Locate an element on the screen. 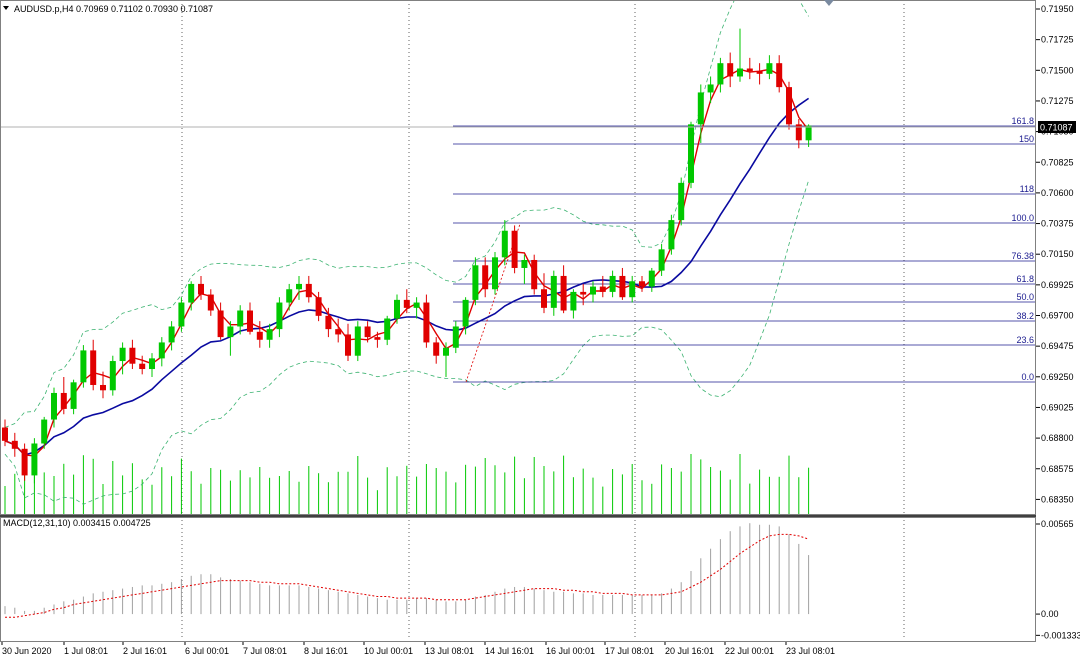 The width and height of the screenshot is (1080, 659). current-price-tag is located at coordinates (1057, 127).